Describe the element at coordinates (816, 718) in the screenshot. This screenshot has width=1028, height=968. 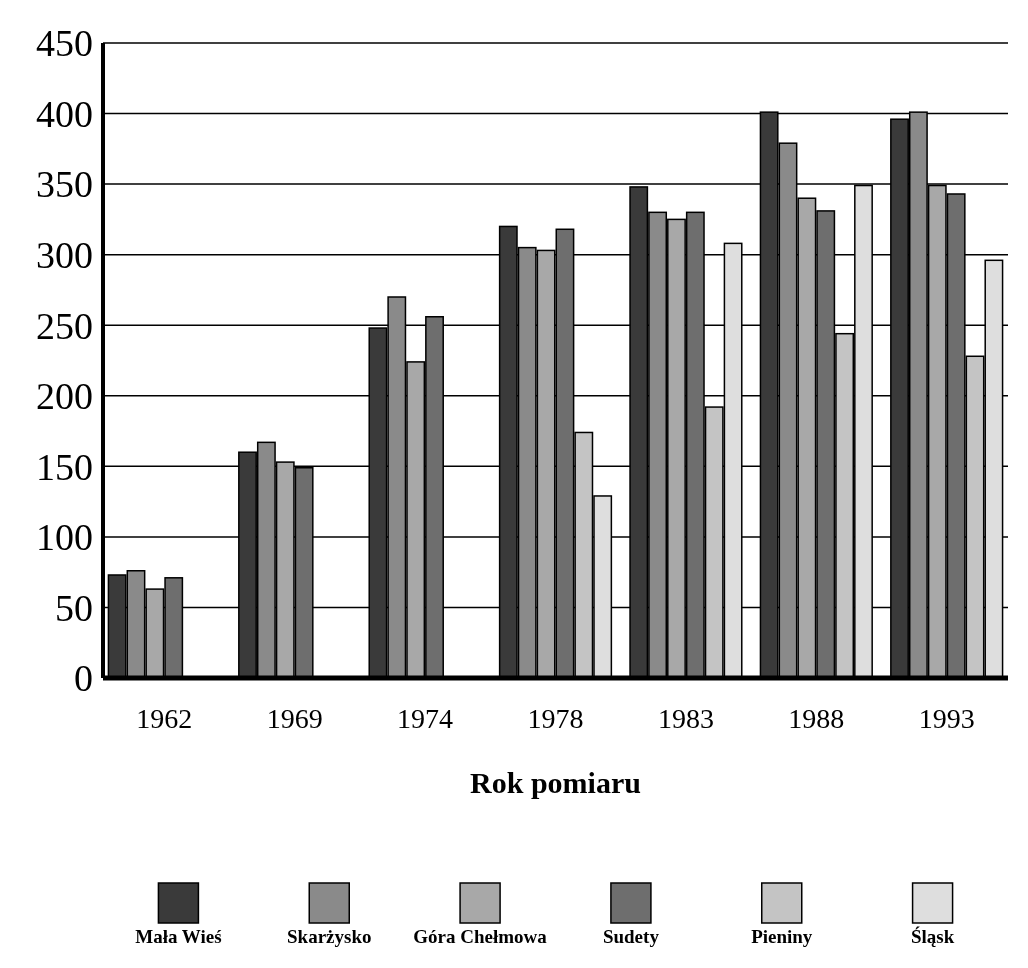
I see `x-tick-label: 1988` at that location.